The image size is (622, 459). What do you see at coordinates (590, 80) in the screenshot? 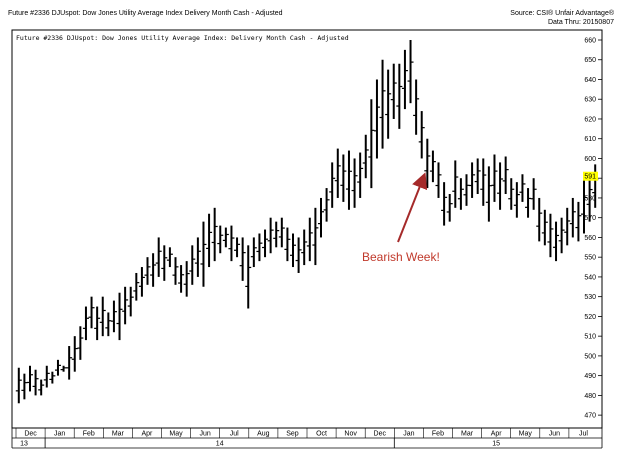
I see `y-tick-label: 640` at bounding box center [590, 80].